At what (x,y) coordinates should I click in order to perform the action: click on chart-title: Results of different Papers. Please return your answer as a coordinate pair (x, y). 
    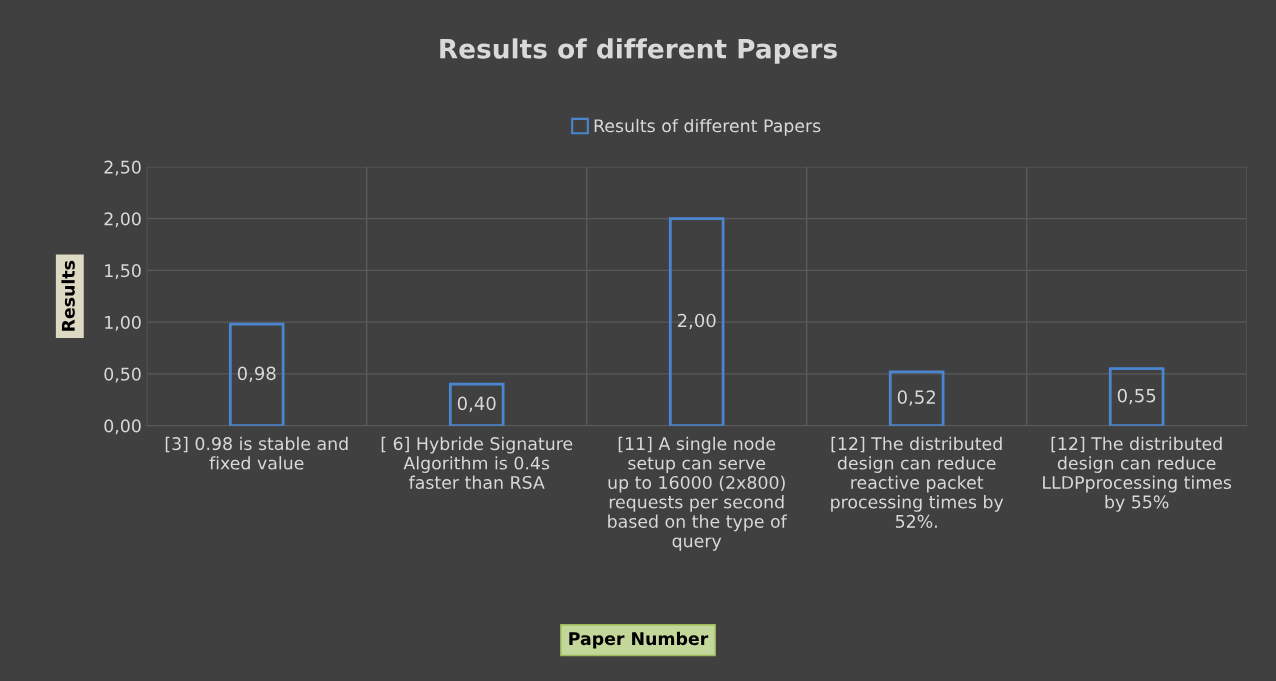
    Looking at the image, I should click on (638, 51).